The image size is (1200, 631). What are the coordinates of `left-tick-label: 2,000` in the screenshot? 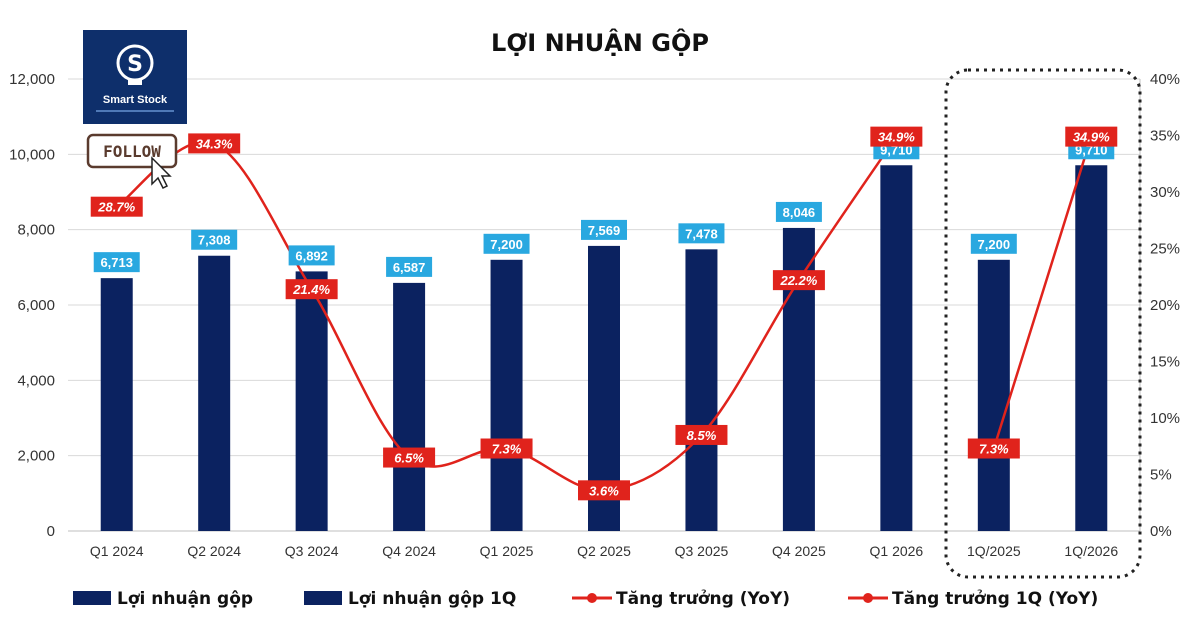 It's located at (36, 456).